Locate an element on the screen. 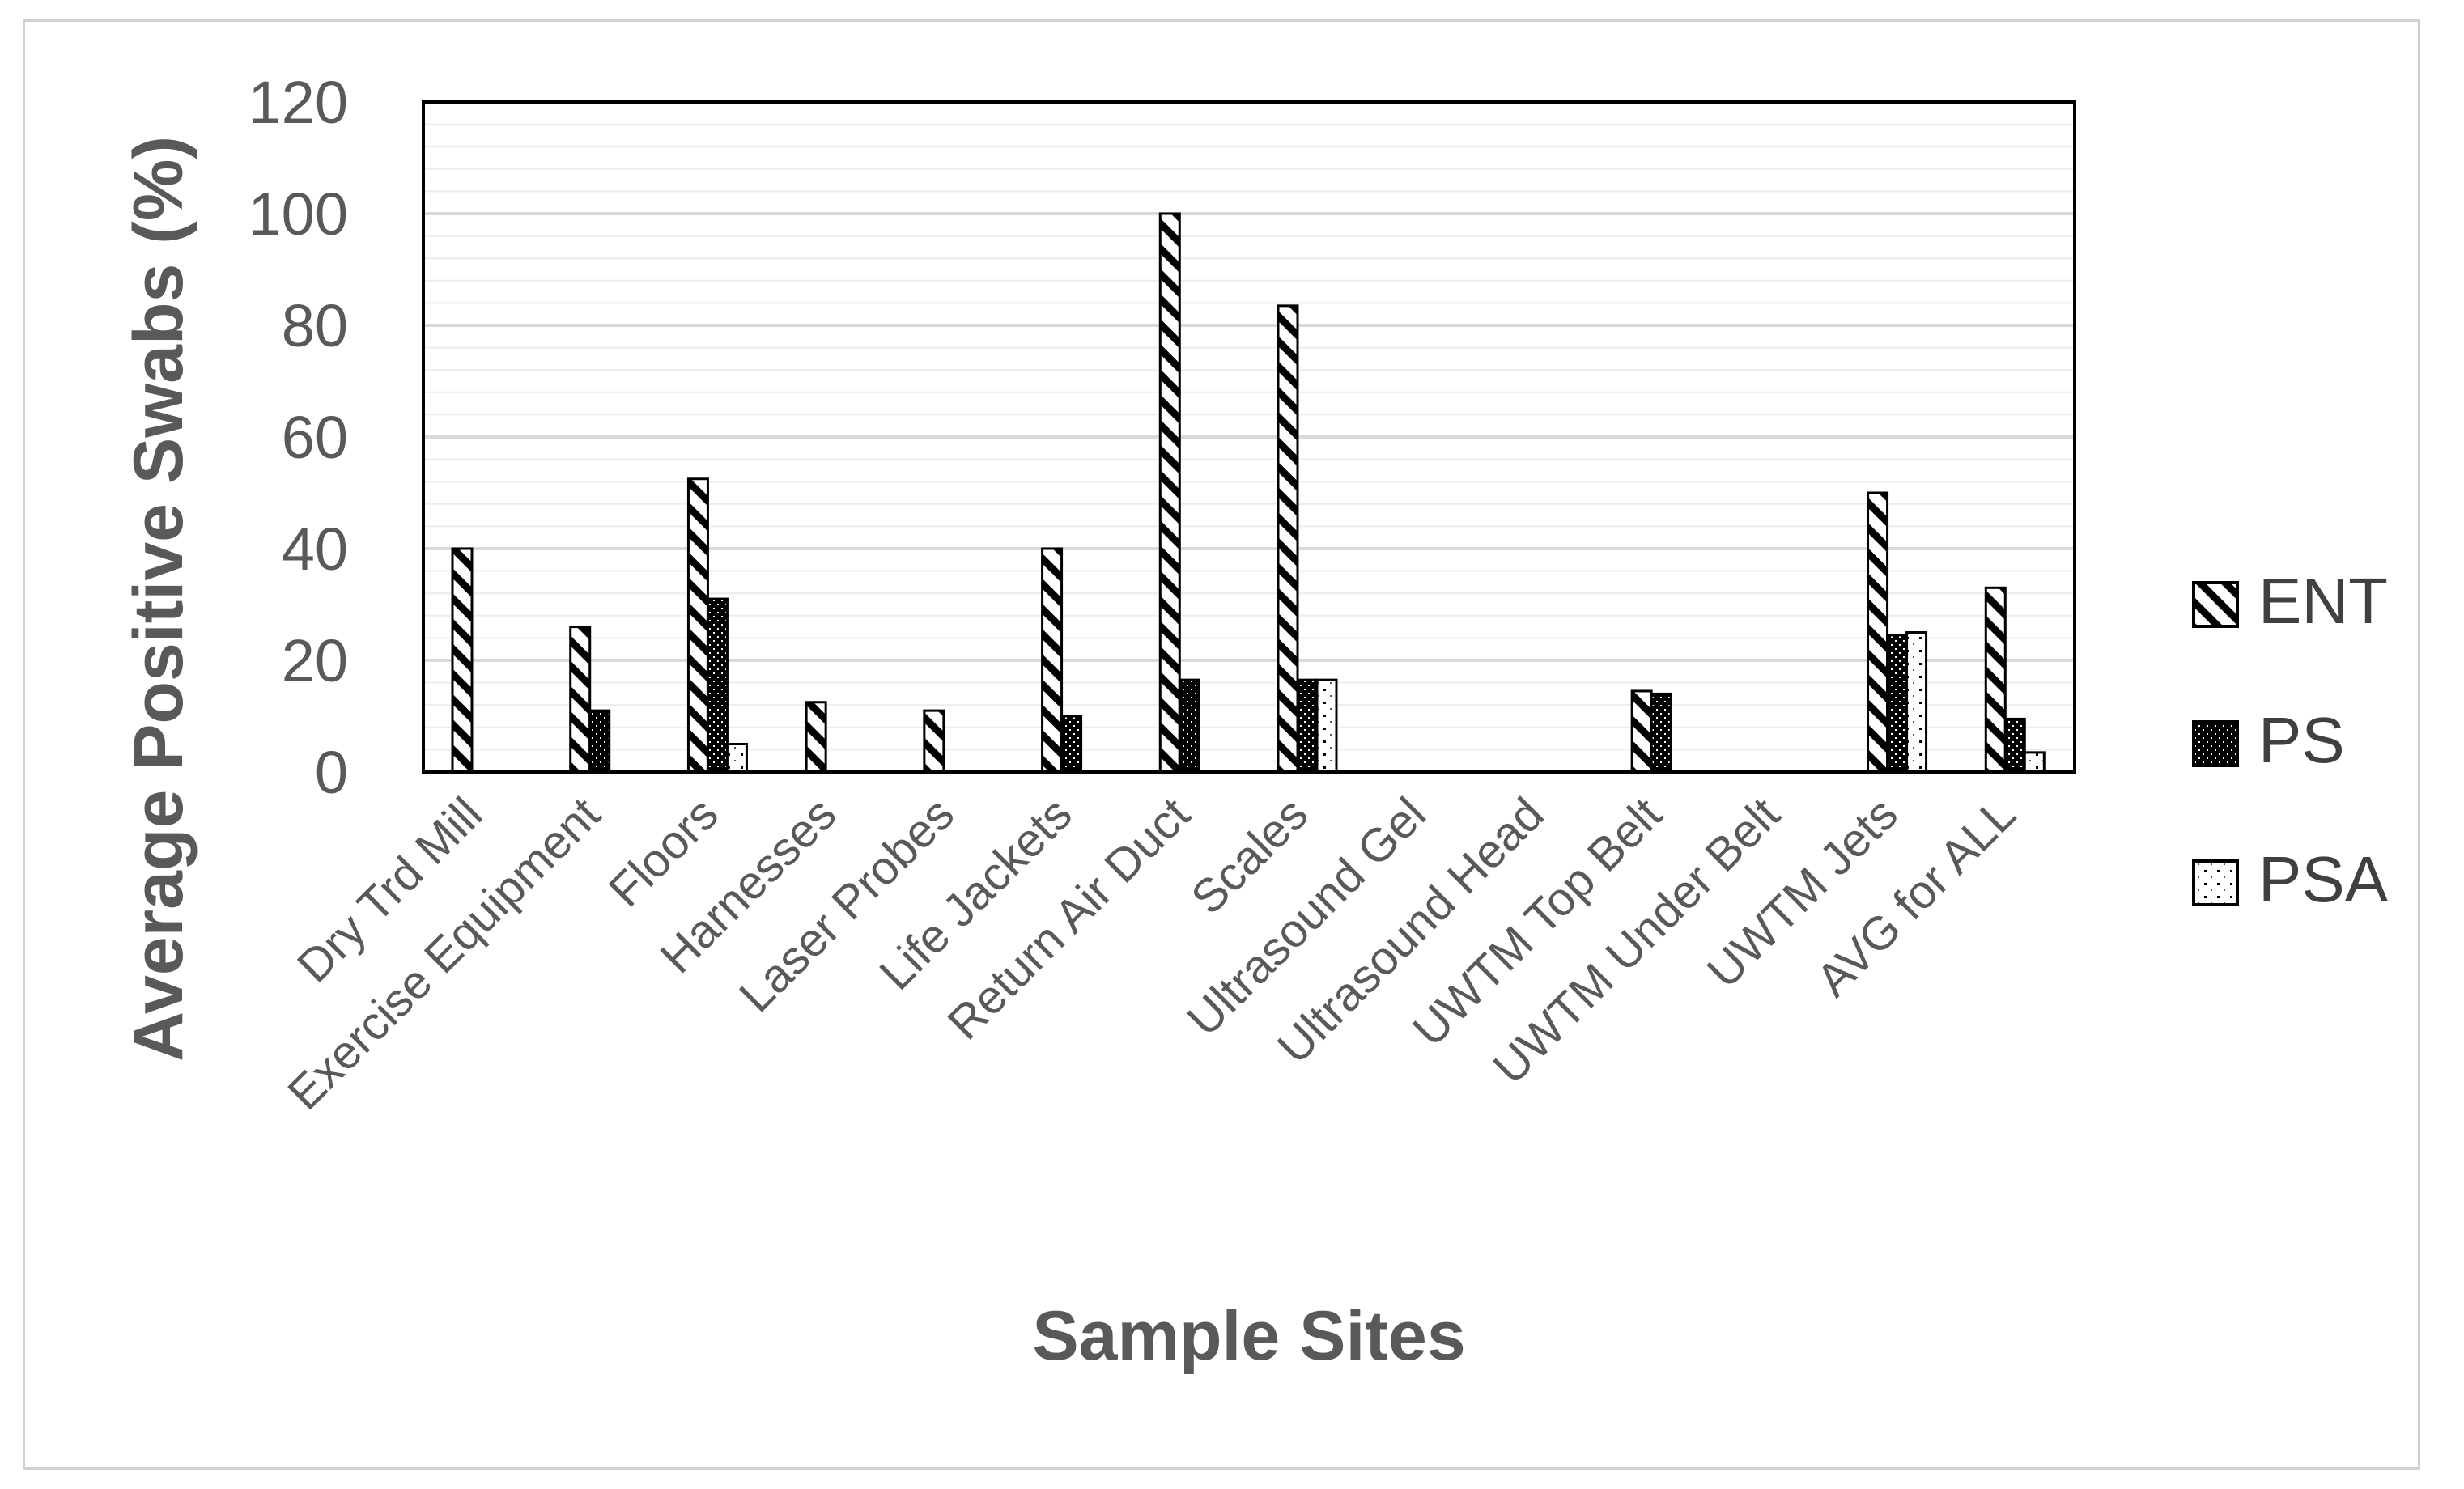  y-tick-label: 120 is located at coordinates (299, 102).